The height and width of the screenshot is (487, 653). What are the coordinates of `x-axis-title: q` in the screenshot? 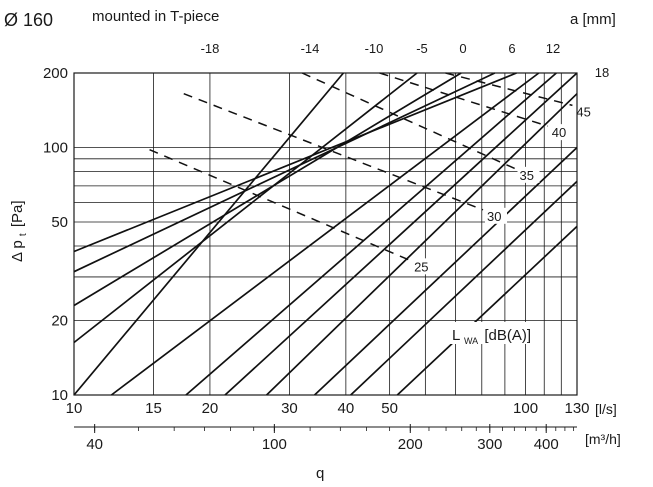 It's located at (320, 473).